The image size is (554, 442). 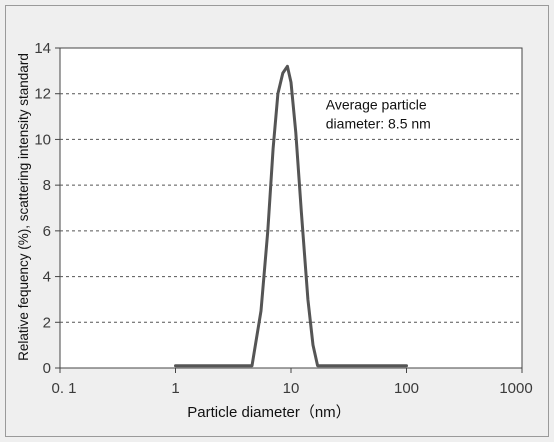 I want to click on y-tick-label-4: 4, so click(x=47, y=277).